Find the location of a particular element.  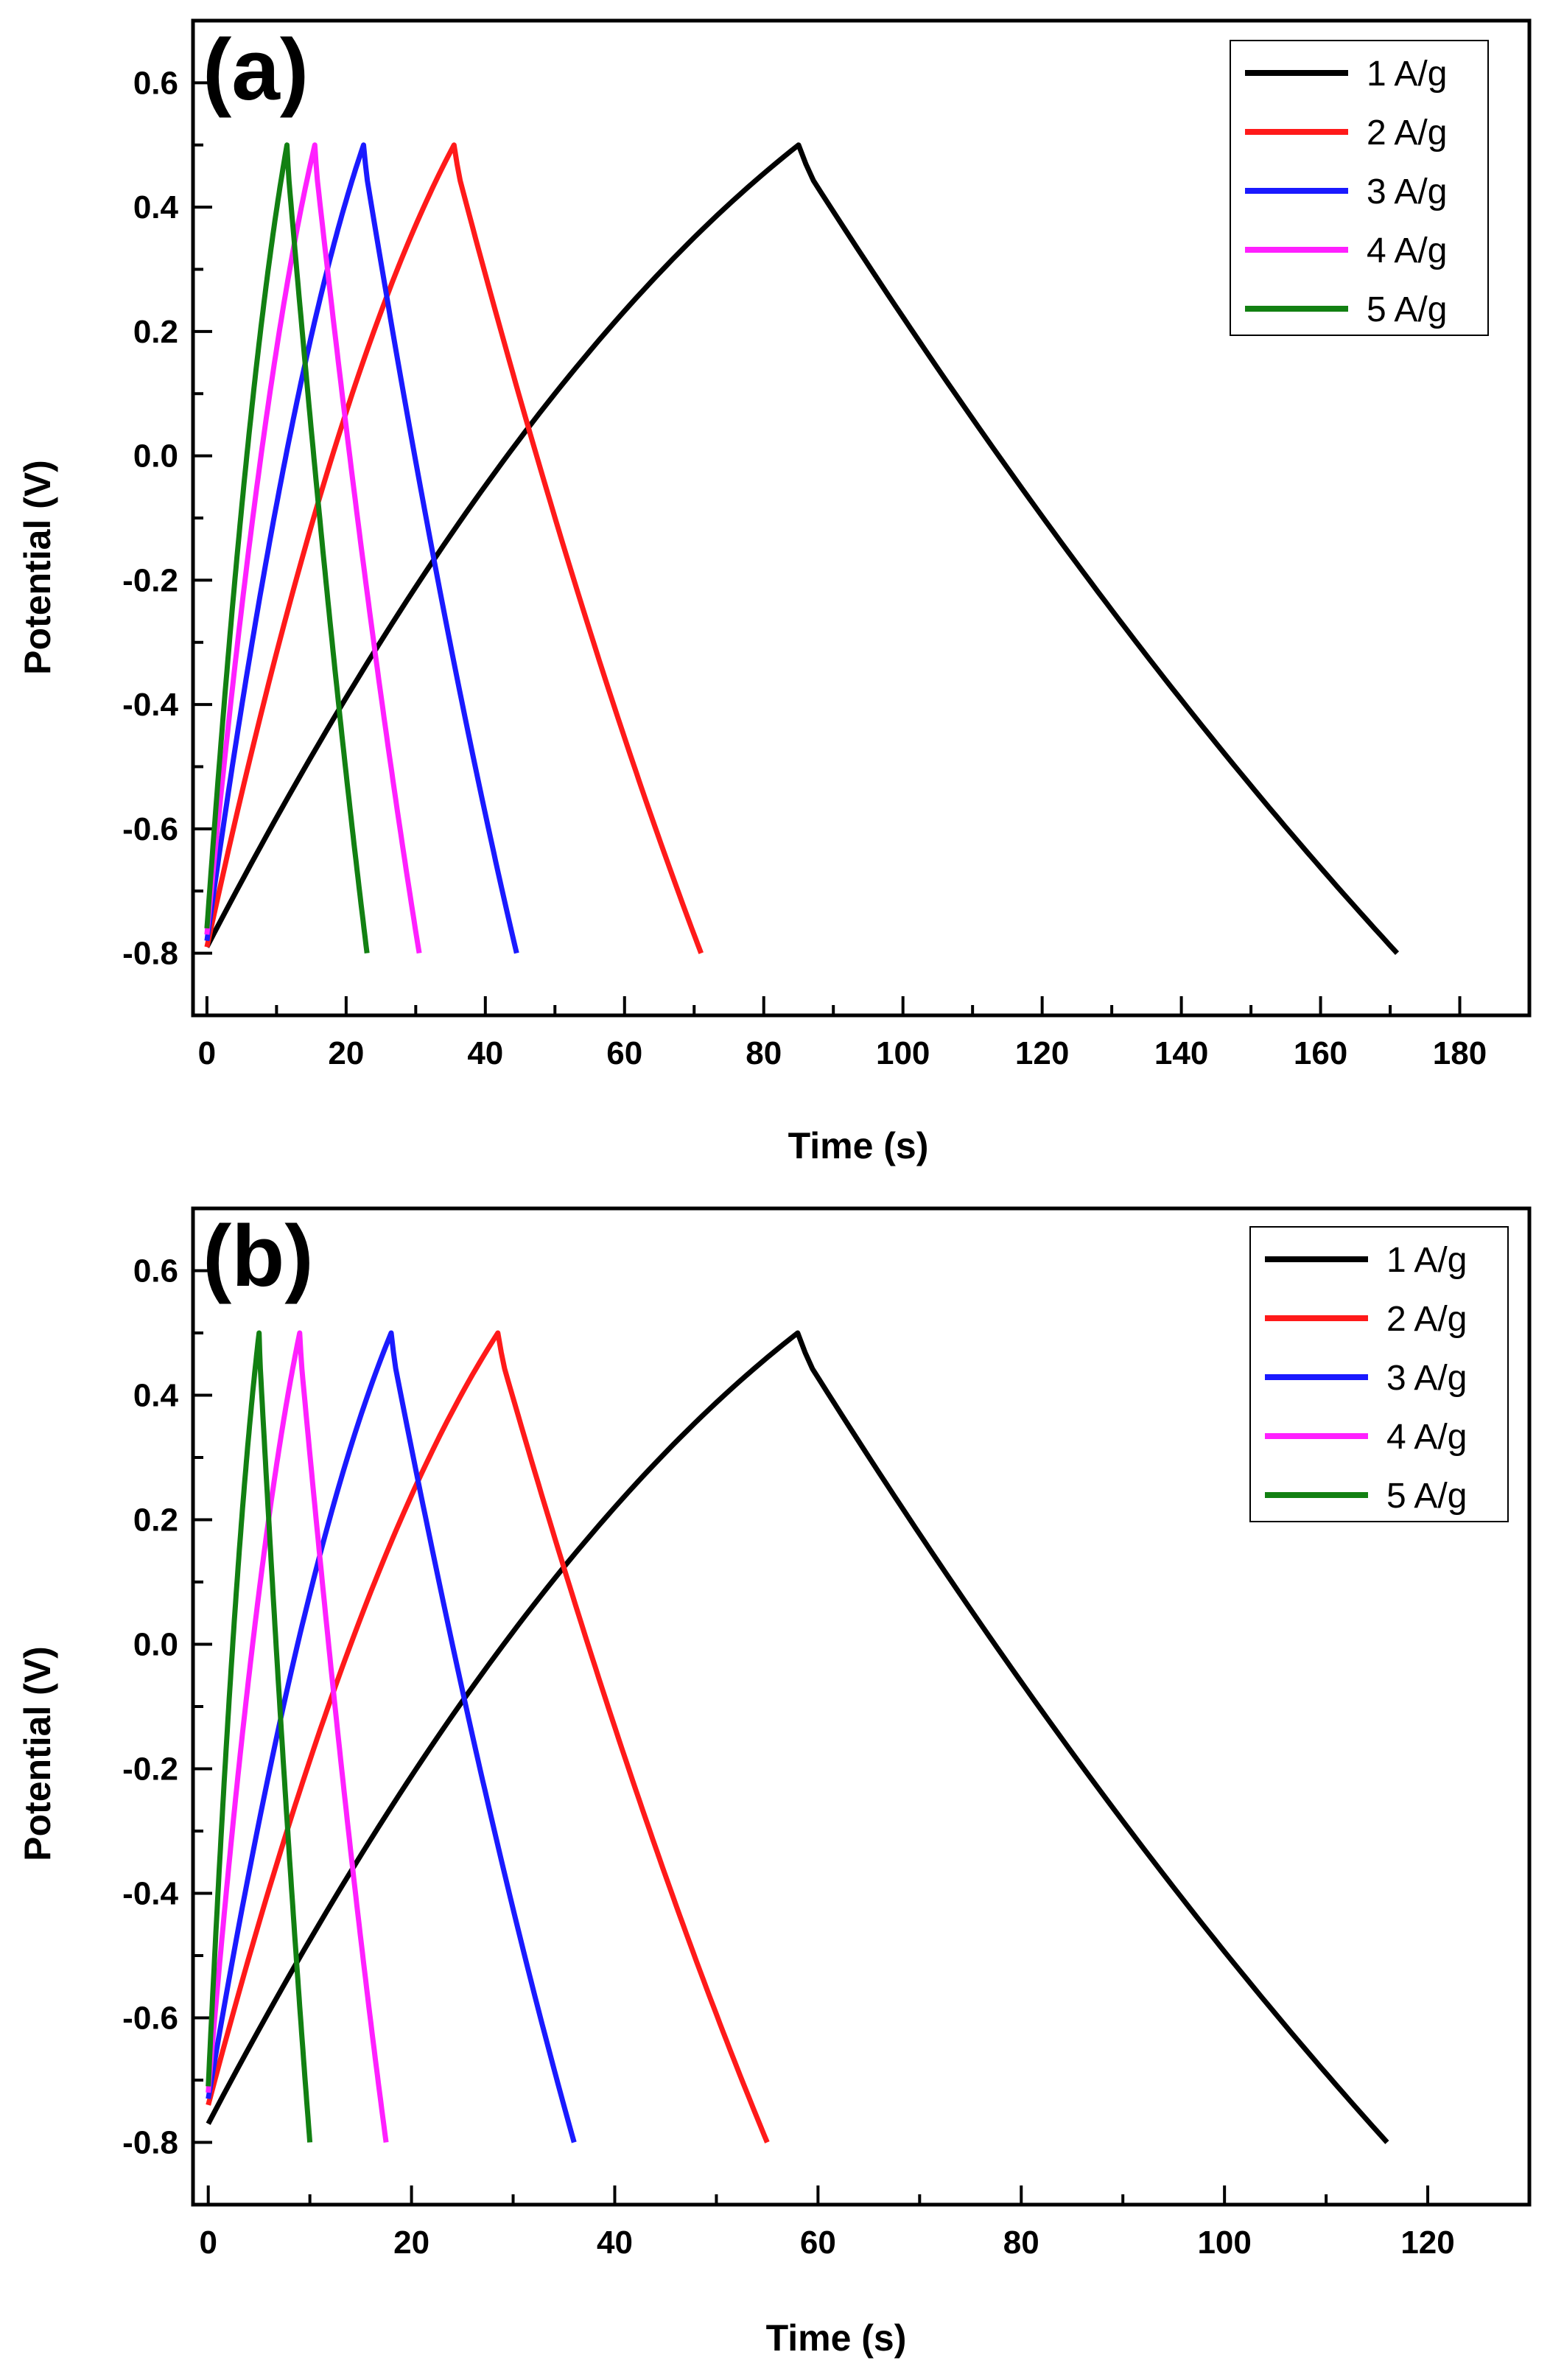

x-tick-label: 160 is located at coordinates (1320, 1053).